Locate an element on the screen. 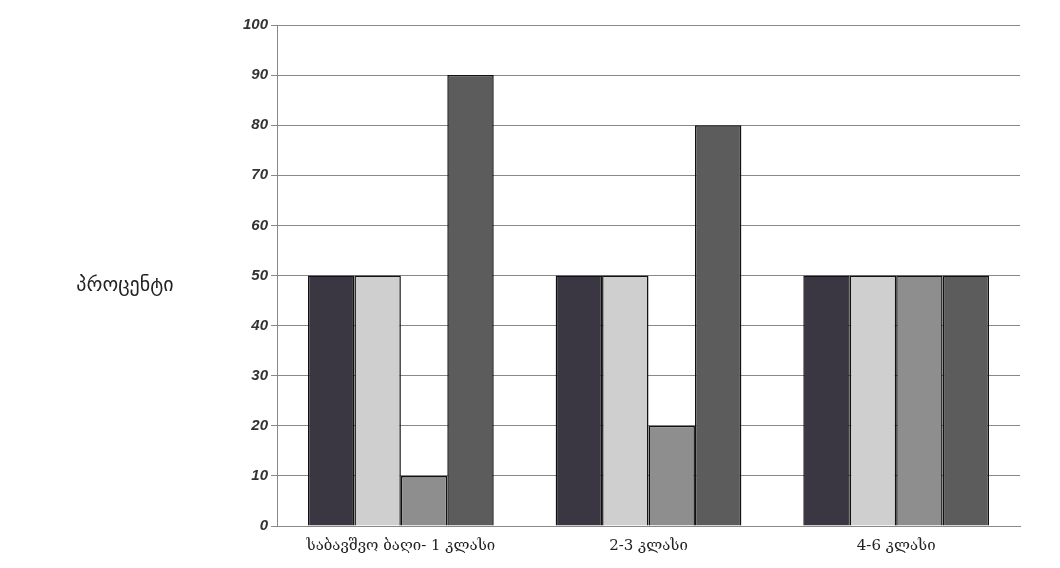  y-tick-label: 80 is located at coordinates (260, 124).